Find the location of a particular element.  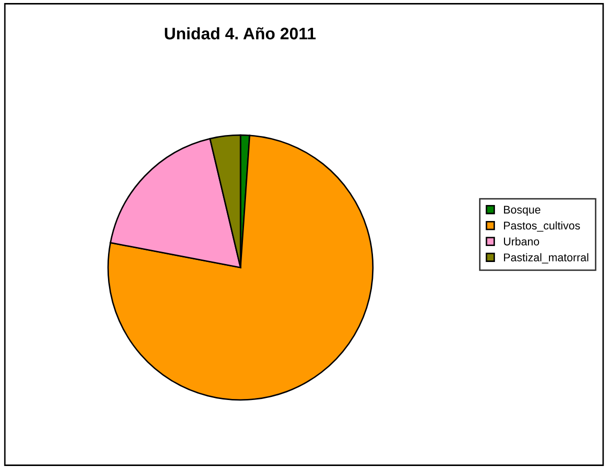

legend-label: Urbano is located at coordinates (522, 241).